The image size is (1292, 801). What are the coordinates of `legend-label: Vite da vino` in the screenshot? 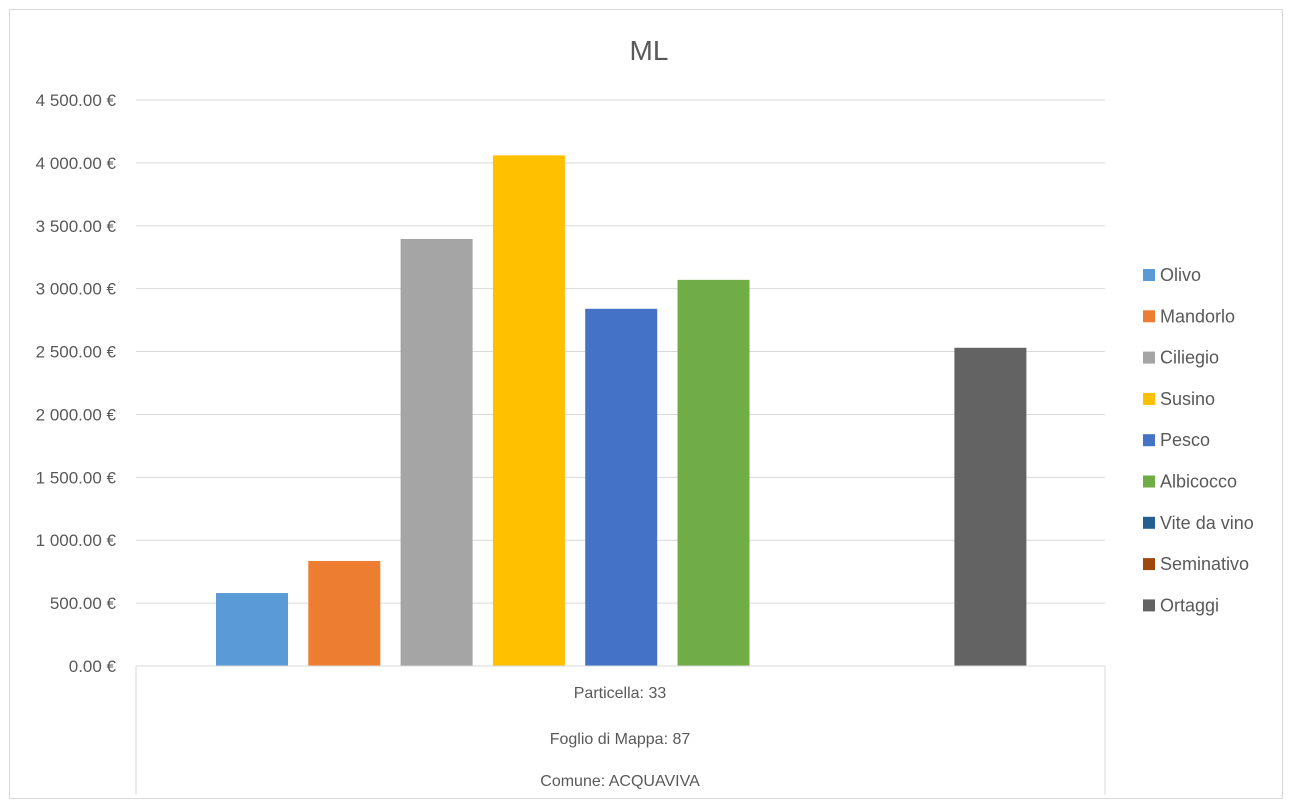 It's located at (1207, 523).